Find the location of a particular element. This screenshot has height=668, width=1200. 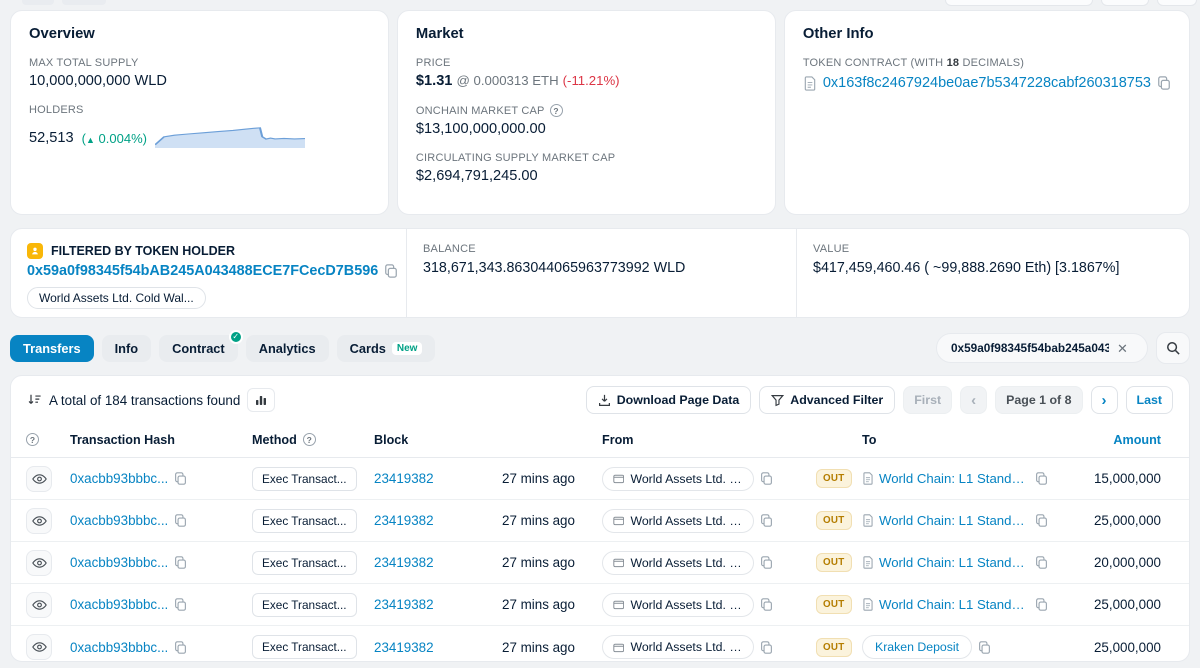

advanced-filter-button: Advanced Filter is located at coordinates (827, 400).